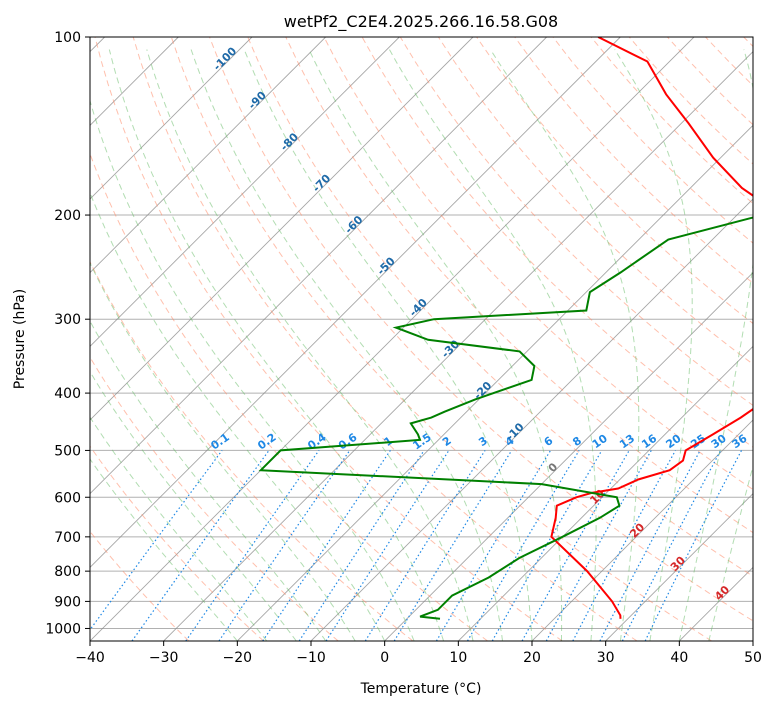 This screenshot has height=708, width=775. Describe the element at coordinates (67, 602) in the screenshot. I see `y-tick-label: 900` at that location.